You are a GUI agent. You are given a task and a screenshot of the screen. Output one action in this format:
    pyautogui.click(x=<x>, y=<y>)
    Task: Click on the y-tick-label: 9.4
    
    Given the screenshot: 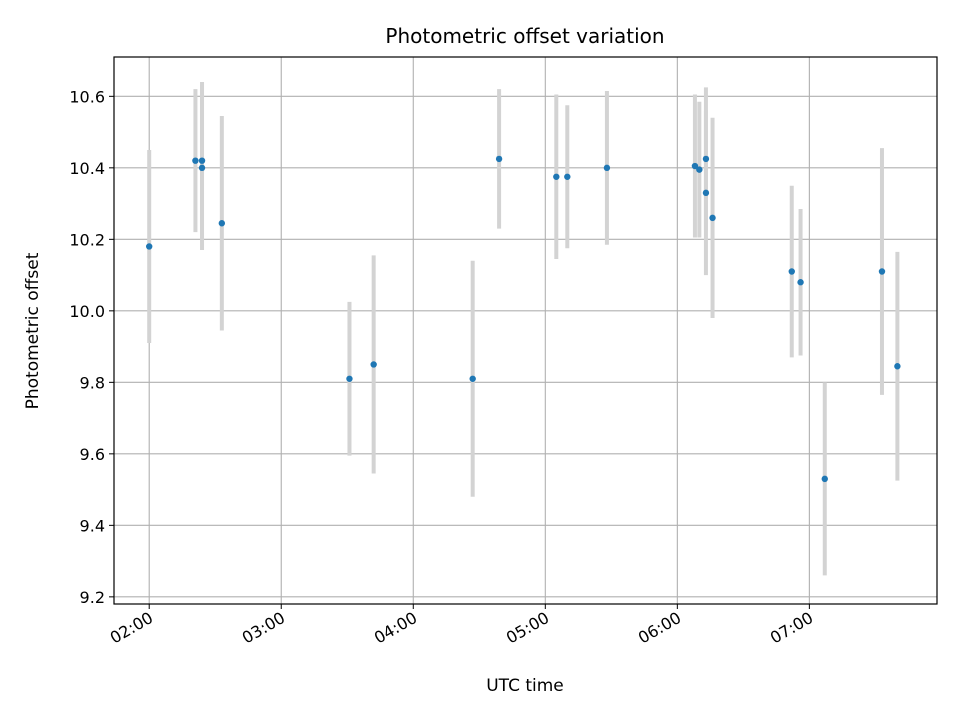 What is the action you would take?
    pyautogui.click(x=92, y=525)
    